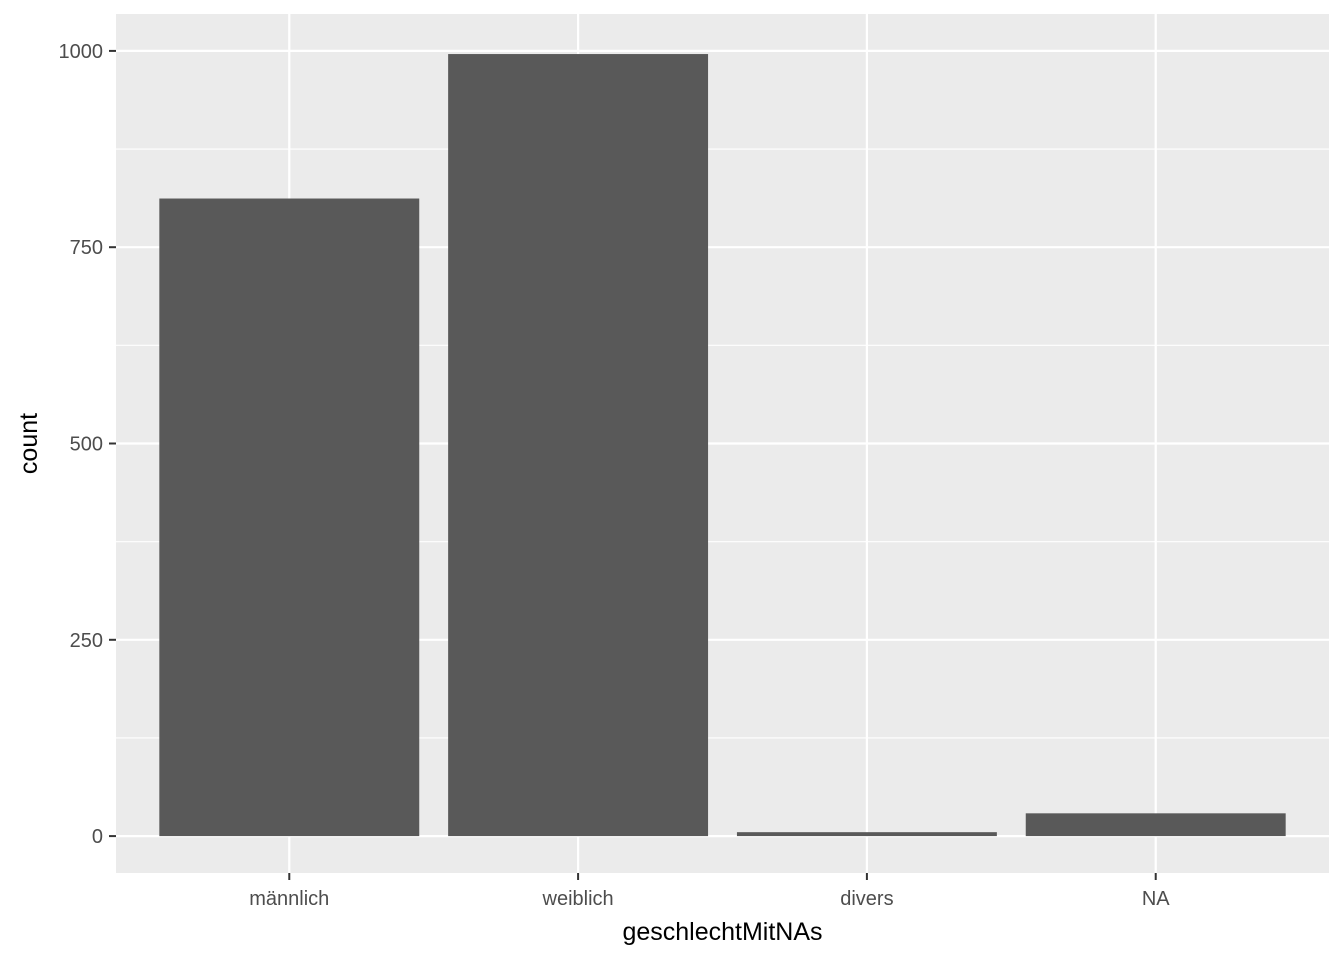  Describe the element at coordinates (289, 899) in the screenshot. I see `x-tick-label: männlich` at that location.